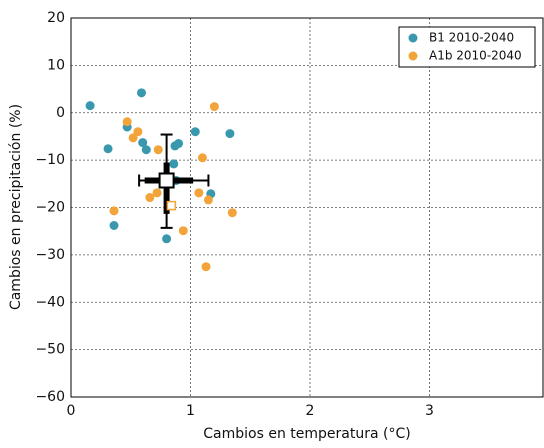 Image resolution: width=544 pixels, height=448 pixels. I want to click on y-tick-label: 20, so click(56, 18).